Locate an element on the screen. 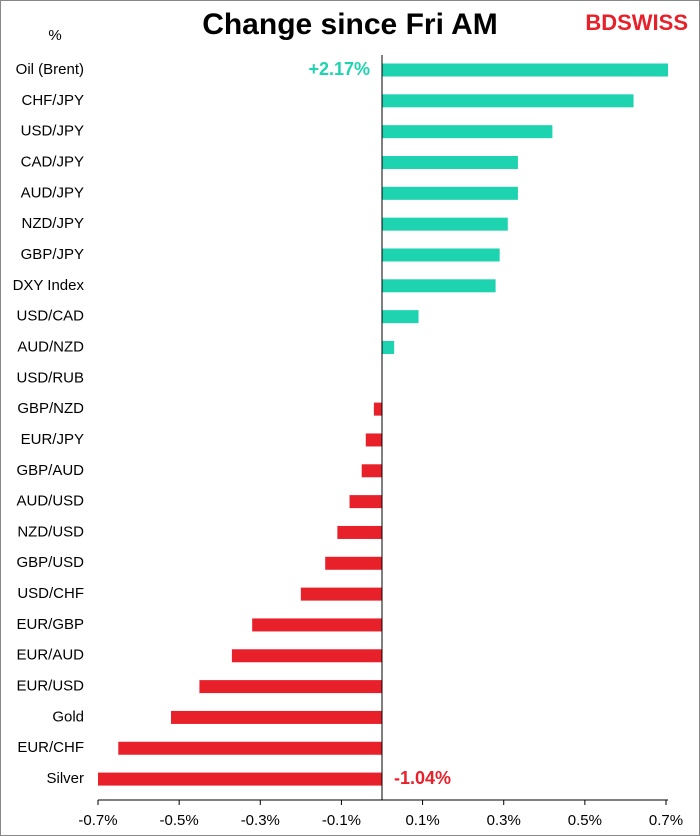  y-tick-label: EUR/JPY is located at coordinates (52, 439).